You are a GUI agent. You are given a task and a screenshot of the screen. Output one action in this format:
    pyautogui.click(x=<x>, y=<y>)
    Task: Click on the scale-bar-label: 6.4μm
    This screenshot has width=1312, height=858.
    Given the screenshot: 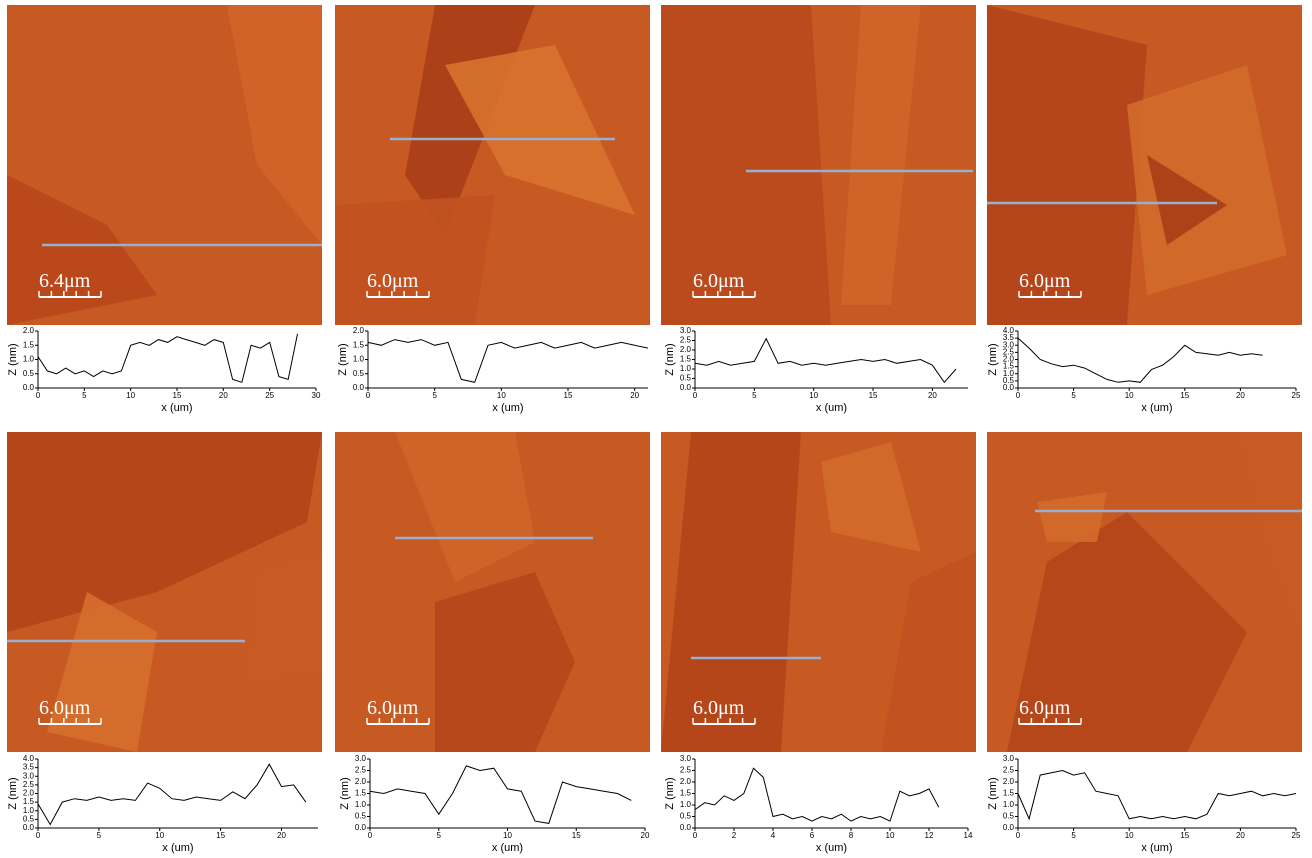 What is the action you would take?
    pyautogui.click(x=65, y=281)
    